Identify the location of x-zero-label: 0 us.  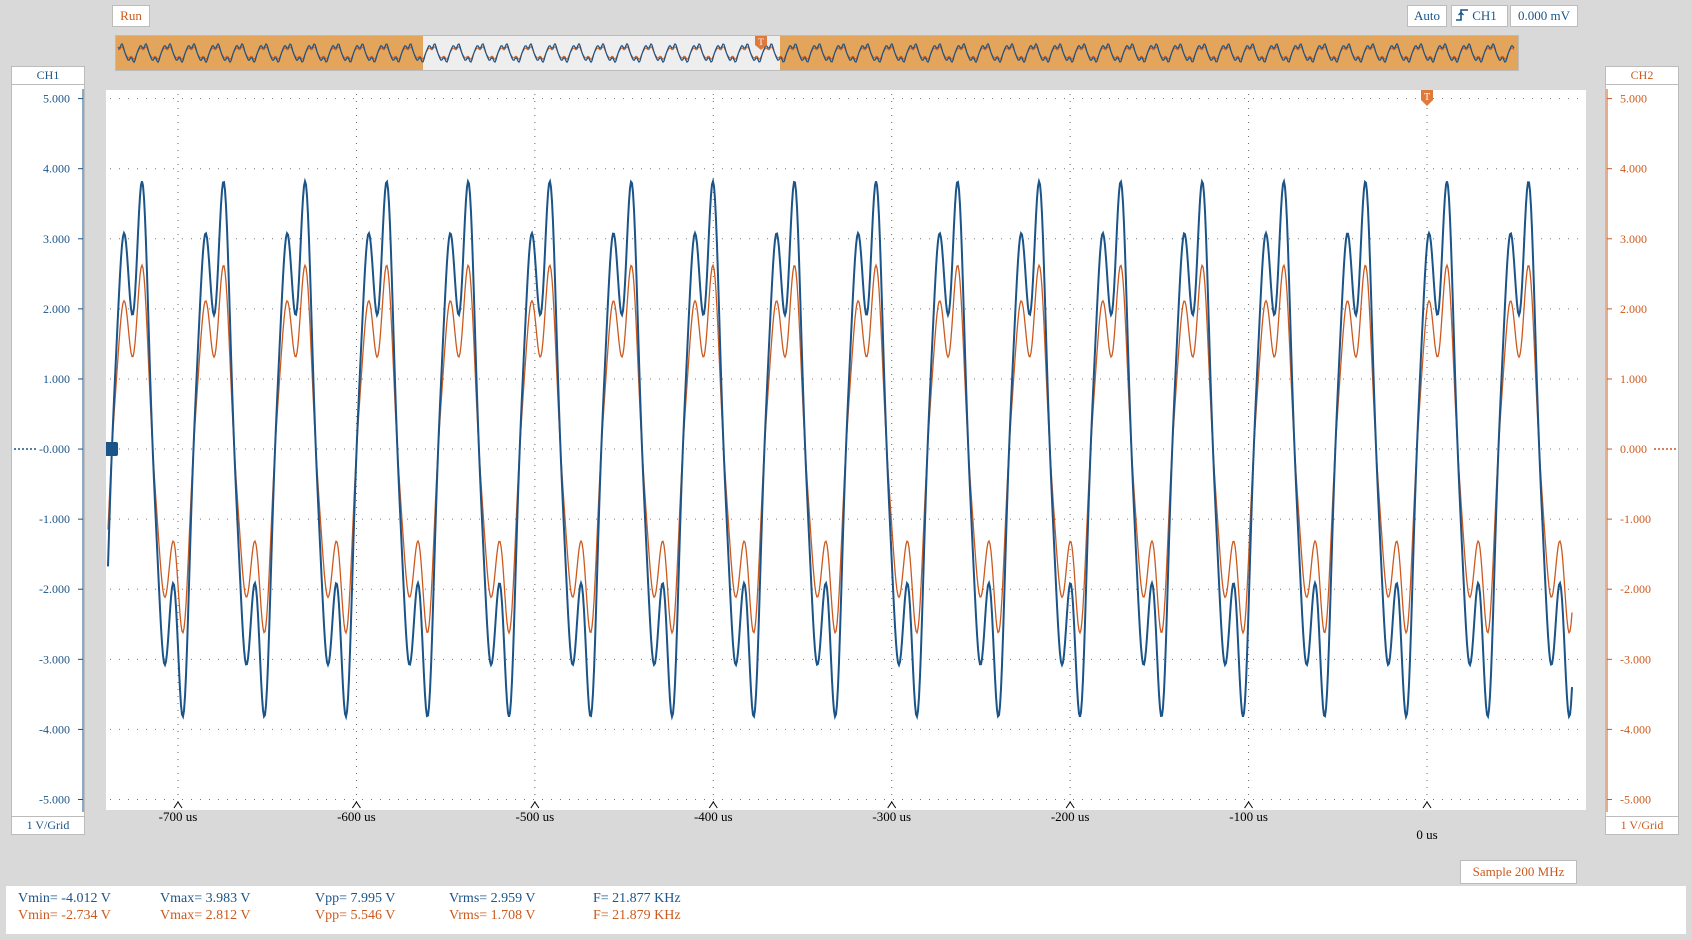
(1426, 834).